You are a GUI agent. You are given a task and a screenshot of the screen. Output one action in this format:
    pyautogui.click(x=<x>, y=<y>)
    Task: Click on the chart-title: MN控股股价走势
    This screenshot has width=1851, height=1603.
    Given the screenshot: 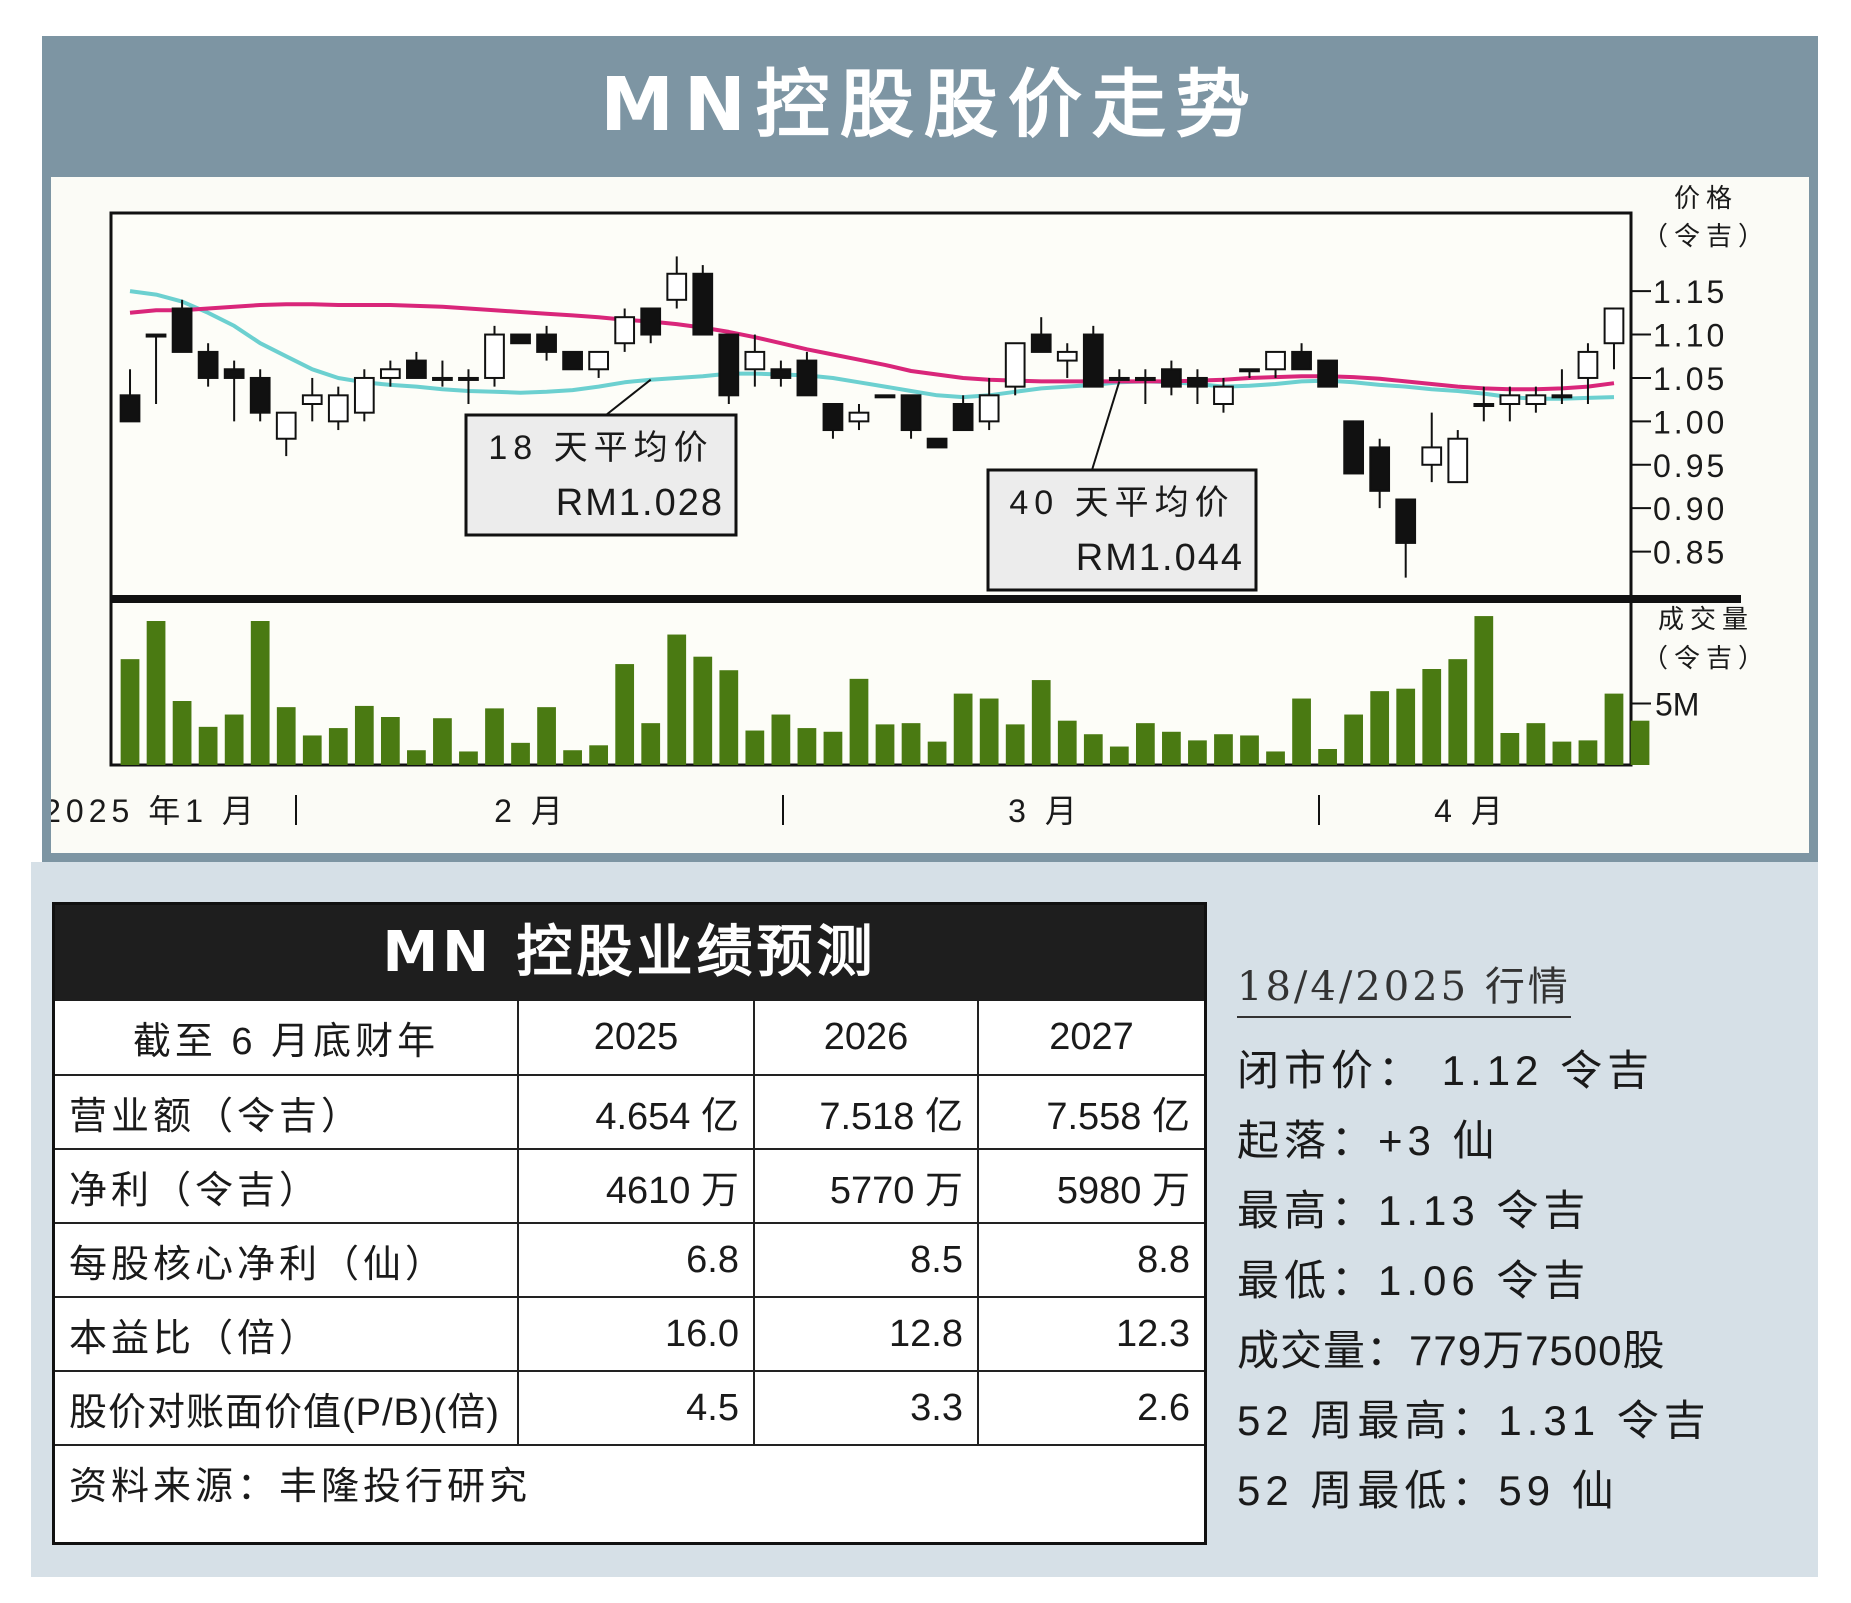 What is the action you would take?
    pyautogui.click(x=930, y=105)
    